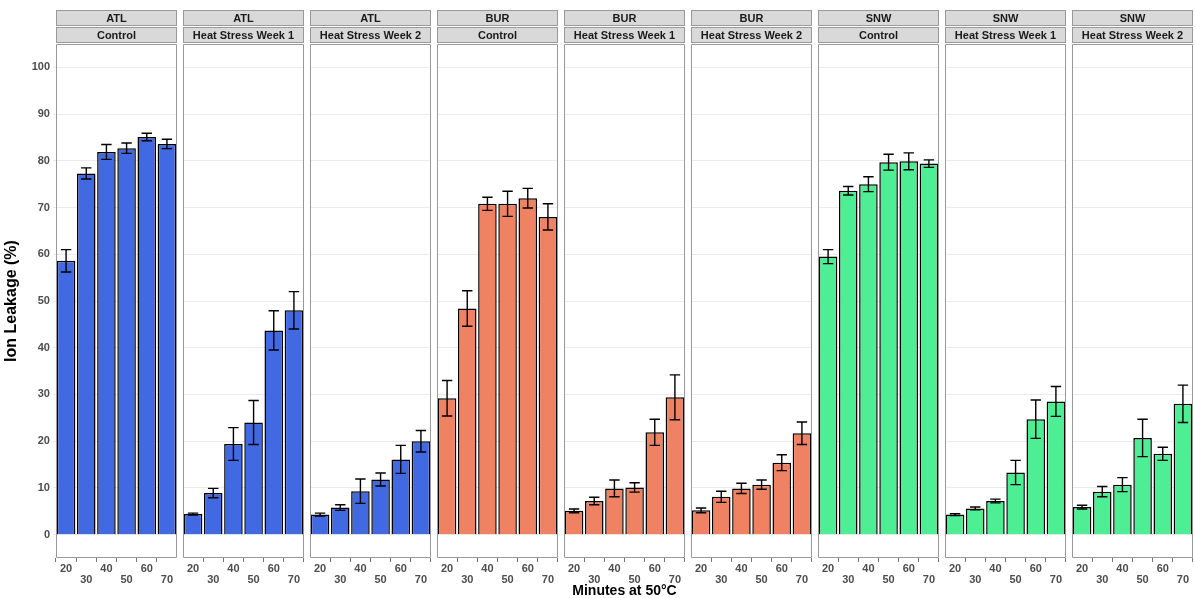  What do you see at coordinates (43, 253) in the screenshot?
I see `y-tick-label: 60` at bounding box center [43, 253].